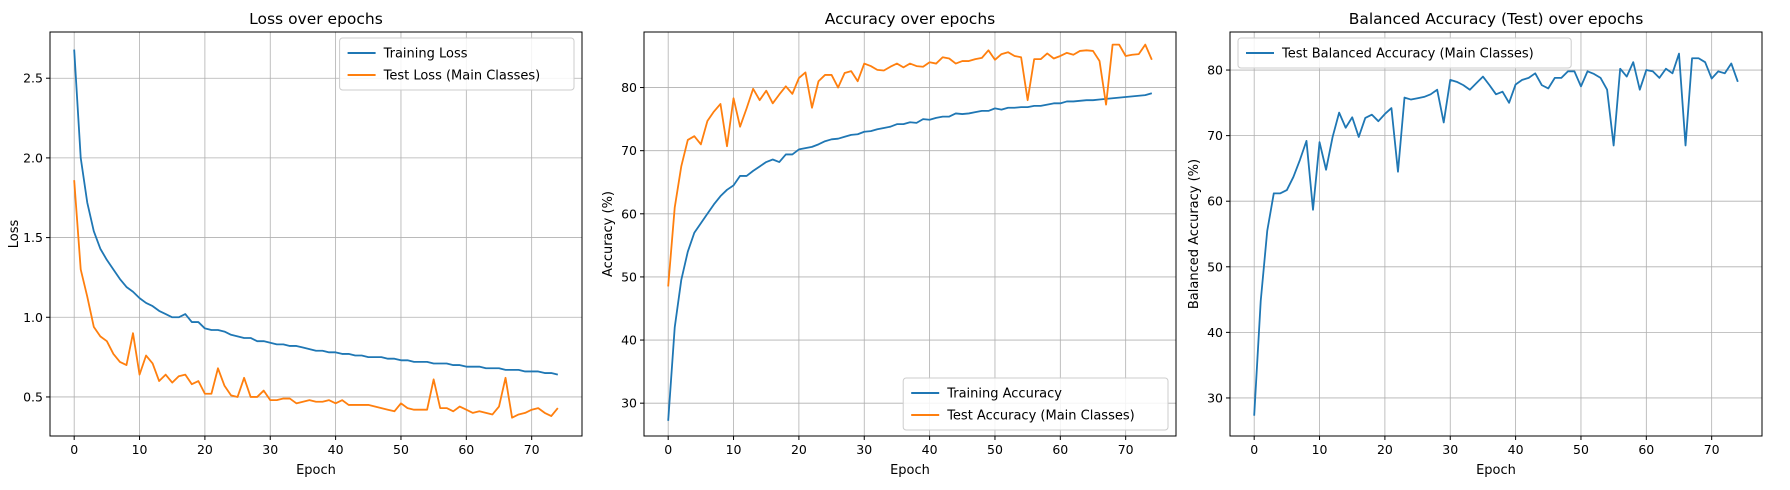  Describe the element at coordinates (33, 396) in the screenshot. I see `y-tick-label: 0.5` at that location.